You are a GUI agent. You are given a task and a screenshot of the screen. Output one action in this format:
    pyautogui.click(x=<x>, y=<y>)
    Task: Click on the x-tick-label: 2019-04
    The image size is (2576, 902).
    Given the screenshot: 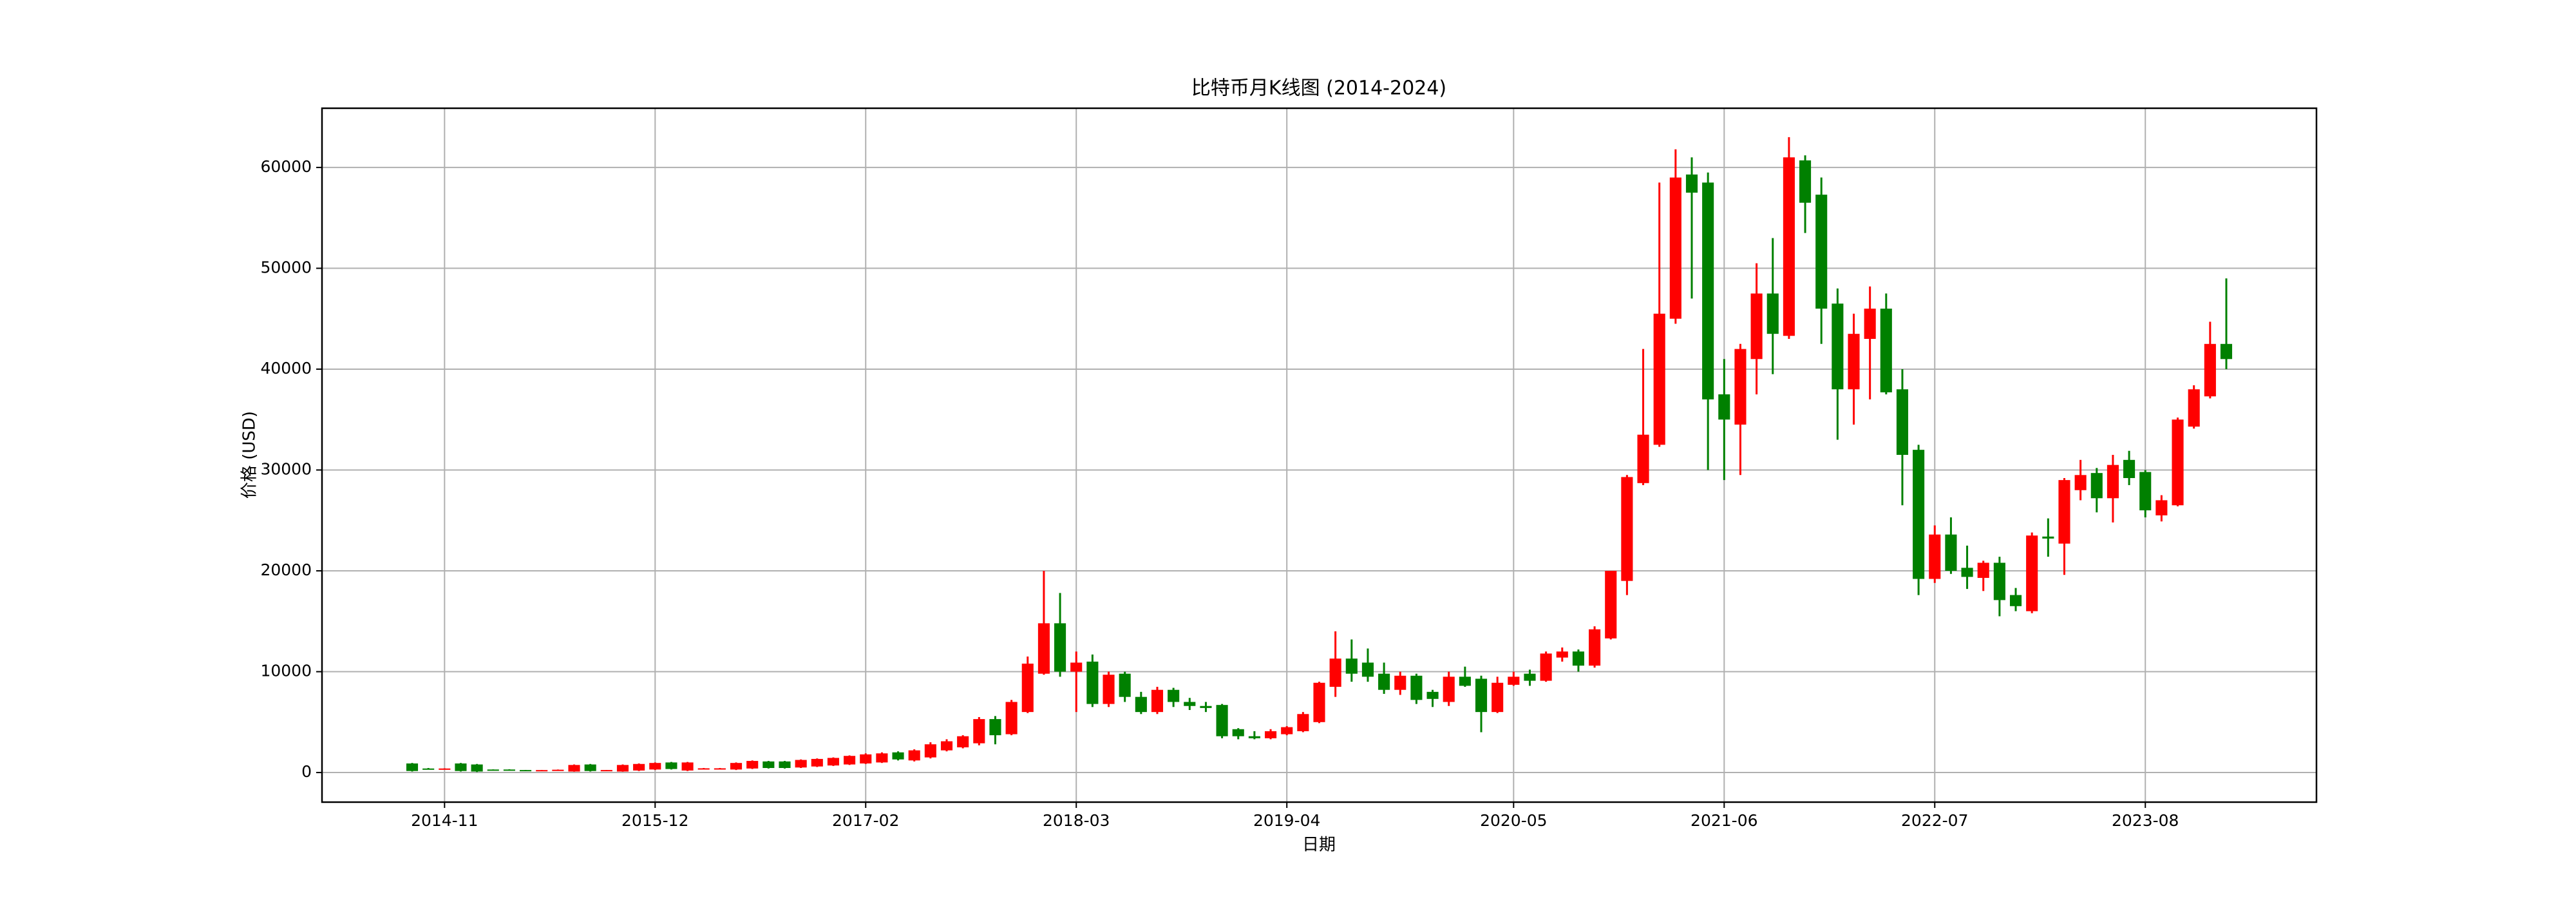 What is the action you would take?
    pyautogui.click(x=1287, y=820)
    